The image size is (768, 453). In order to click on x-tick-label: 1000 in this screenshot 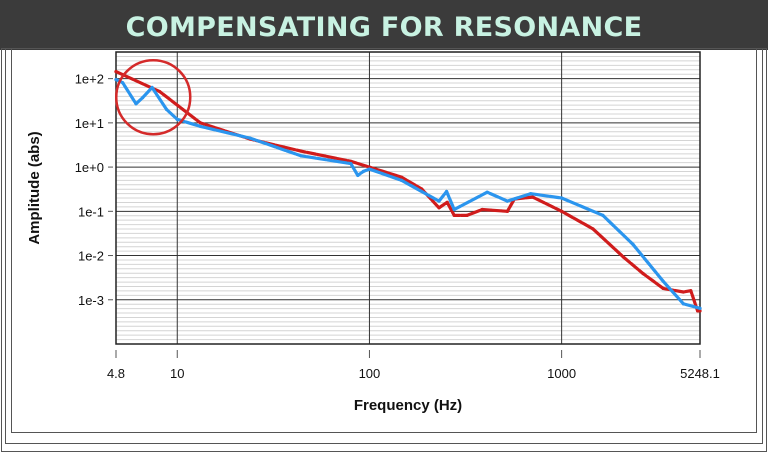, I will do `click(561, 373)`.